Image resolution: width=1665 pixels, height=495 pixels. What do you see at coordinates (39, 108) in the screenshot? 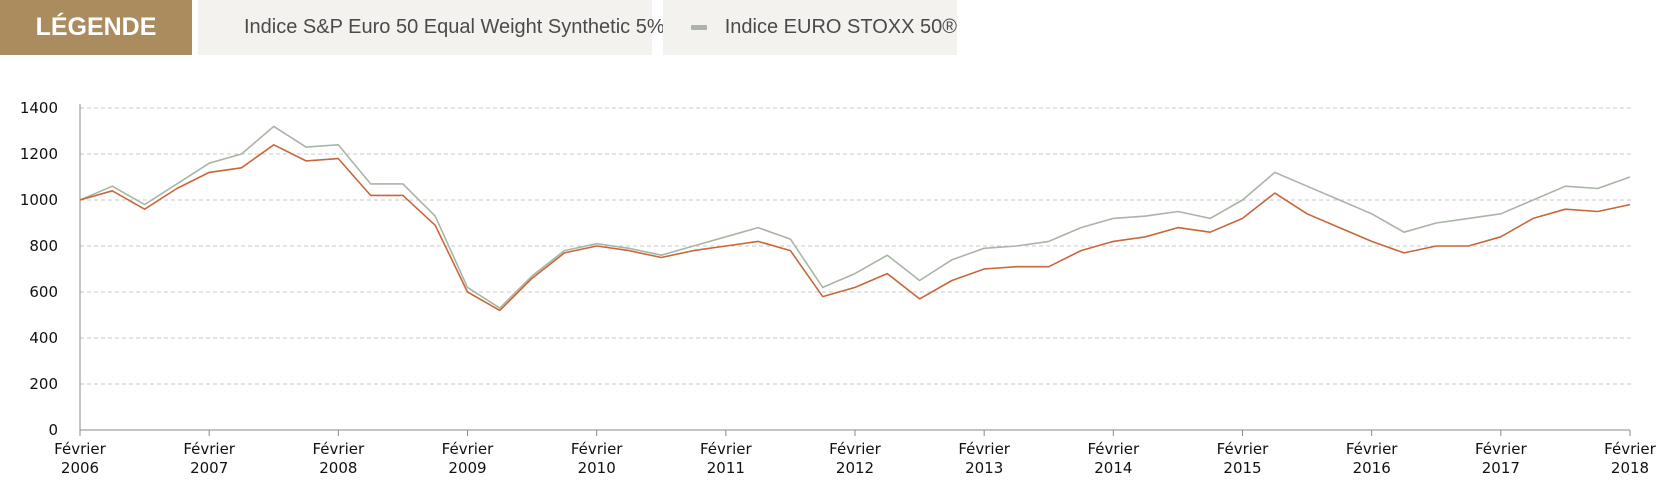
I see `y-tick-label: 1400` at bounding box center [39, 108].